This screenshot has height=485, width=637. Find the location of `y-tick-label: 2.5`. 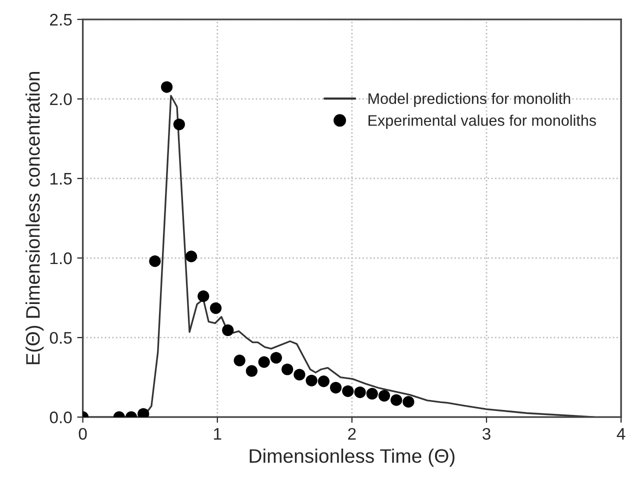

y-tick-label: 2.5 is located at coordinates (61, 20).